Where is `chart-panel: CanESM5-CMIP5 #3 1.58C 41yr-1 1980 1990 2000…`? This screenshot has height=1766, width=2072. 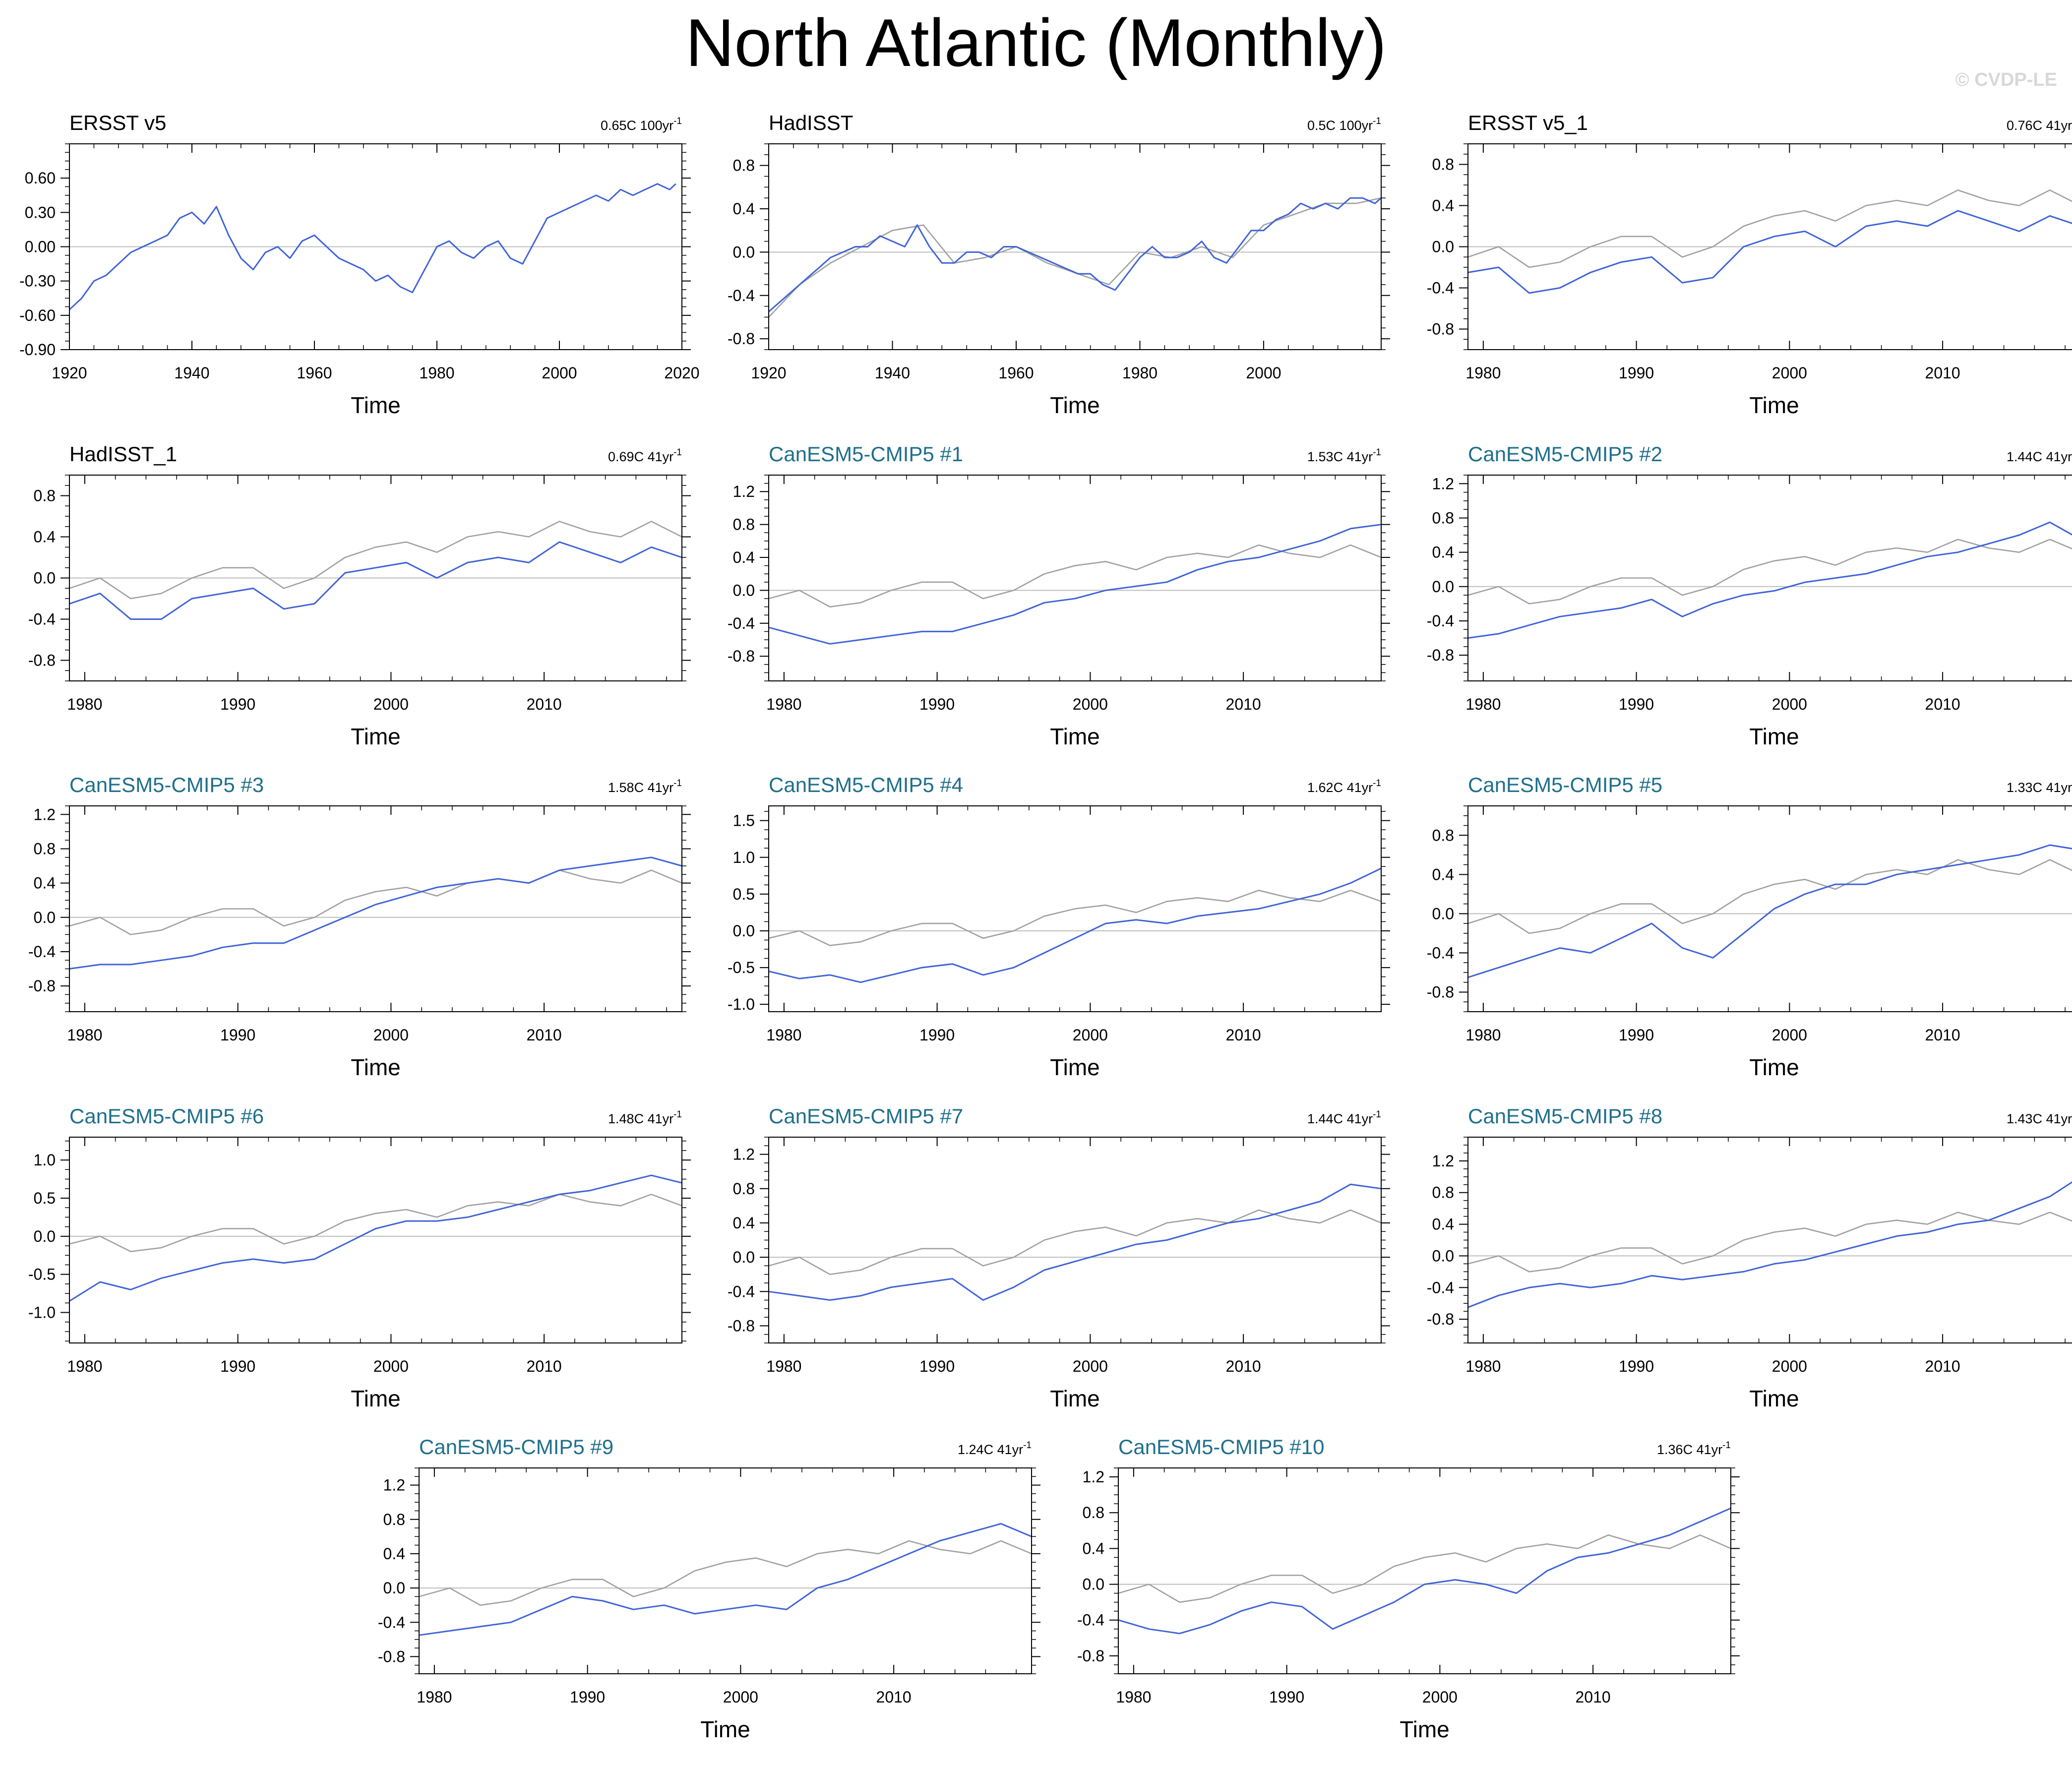
chart-panel: CanESM5-CMIP5 #3 1.58C 41yr-1 1980 1990 2000… is located at coordinates (360, 926).